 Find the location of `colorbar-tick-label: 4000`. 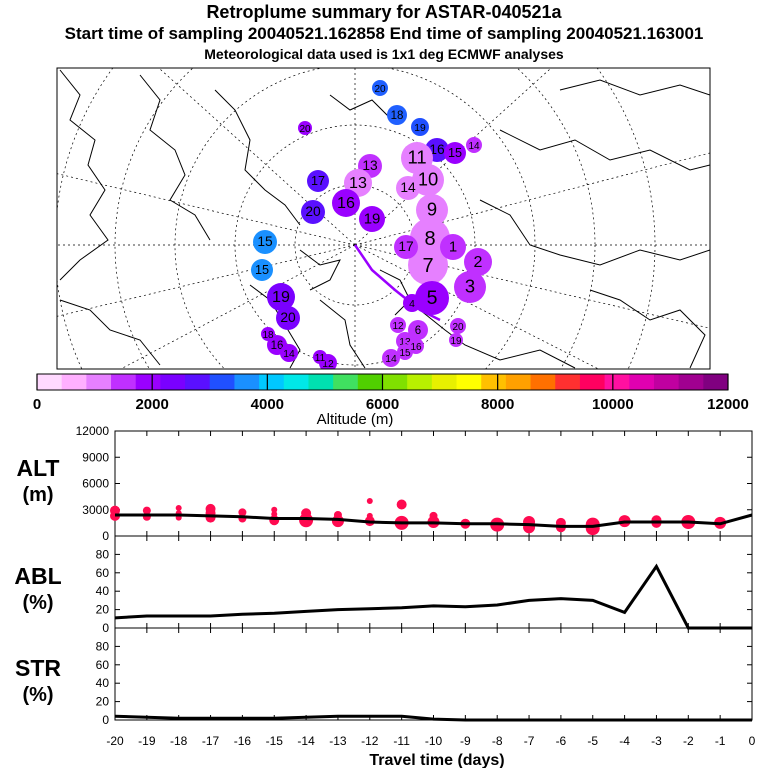

colorbar-tick-label: 4000 is located at coordinates (267, 404).